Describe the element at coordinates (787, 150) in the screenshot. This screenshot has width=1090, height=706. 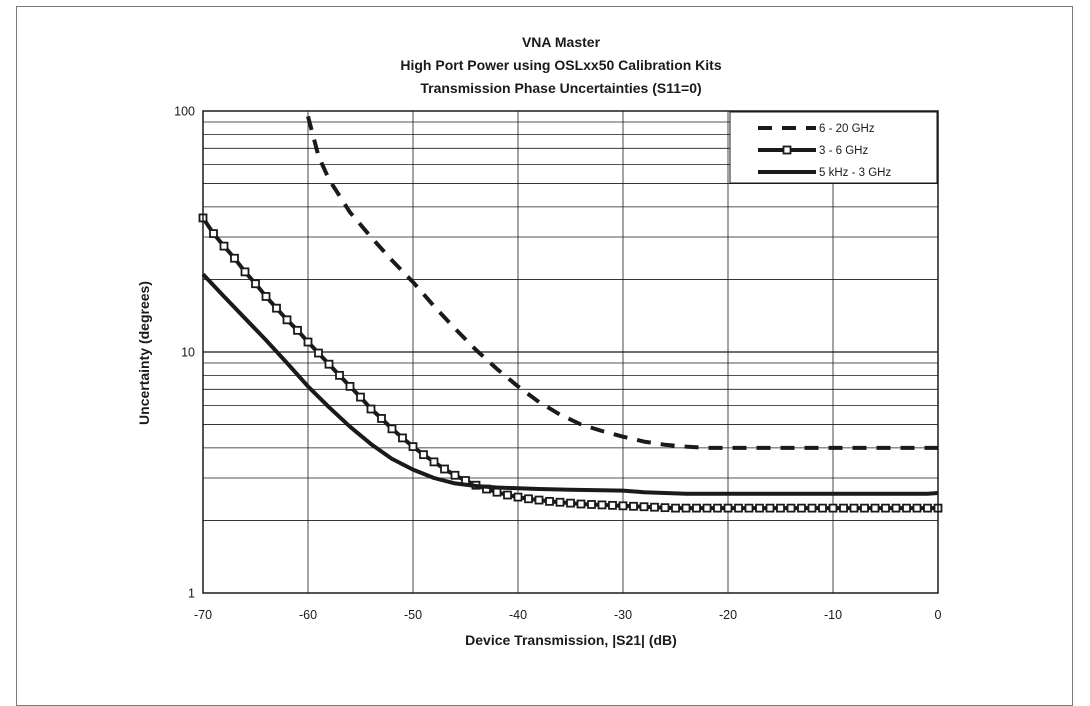
I see `legend-marker` at that location.